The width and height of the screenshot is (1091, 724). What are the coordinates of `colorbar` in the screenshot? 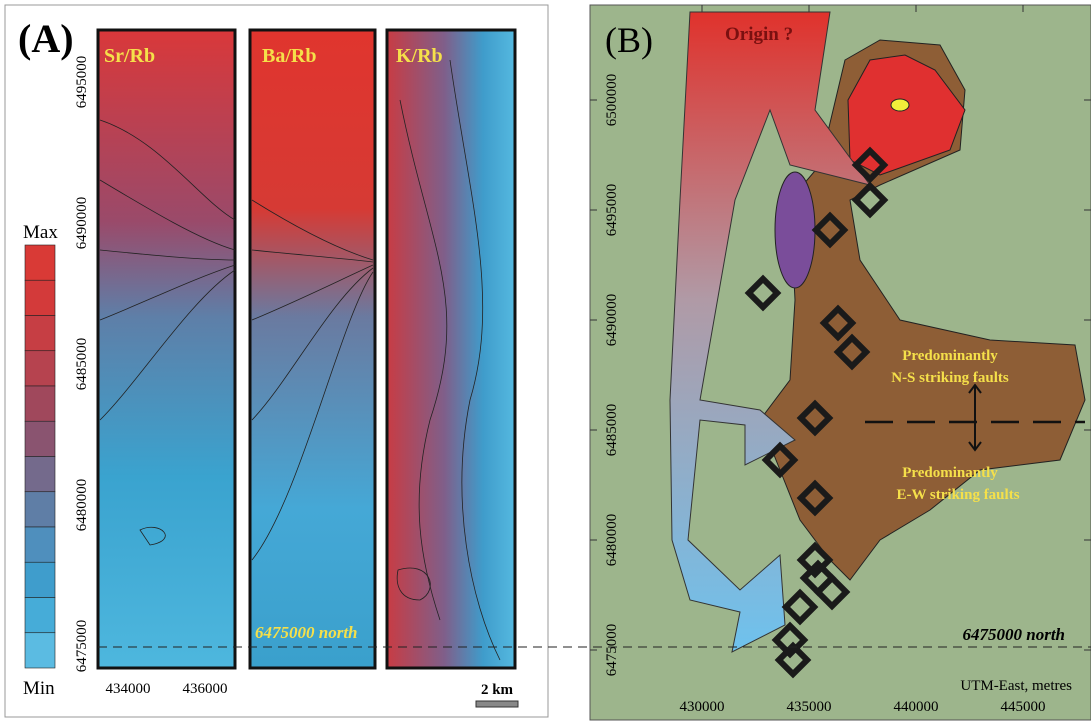 It's located at (40, 456).